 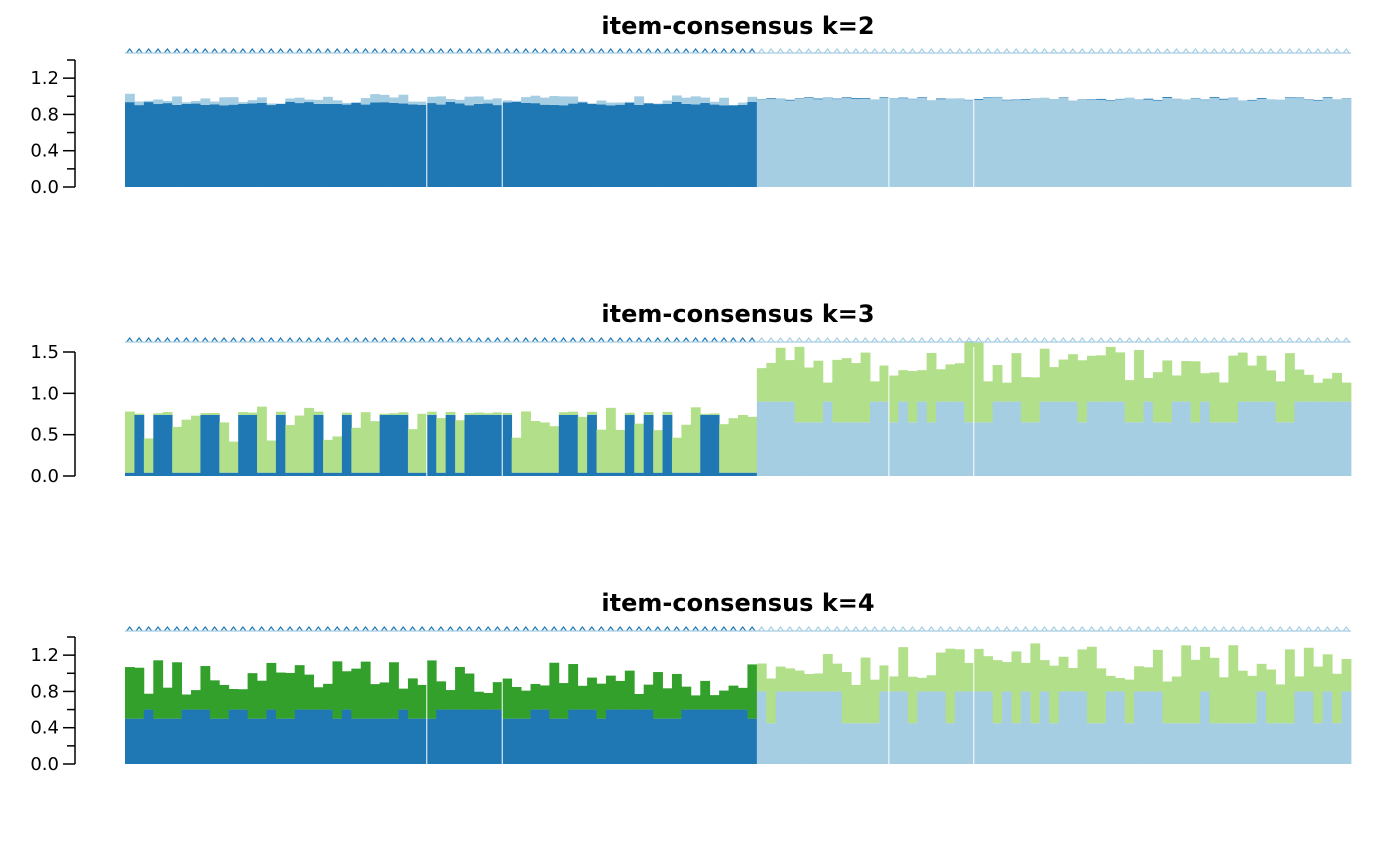 What do you see at coordinates (44, 691) in the screenshot?
I see `y-tick-label: 0.8` at bounding box center [44, 691].